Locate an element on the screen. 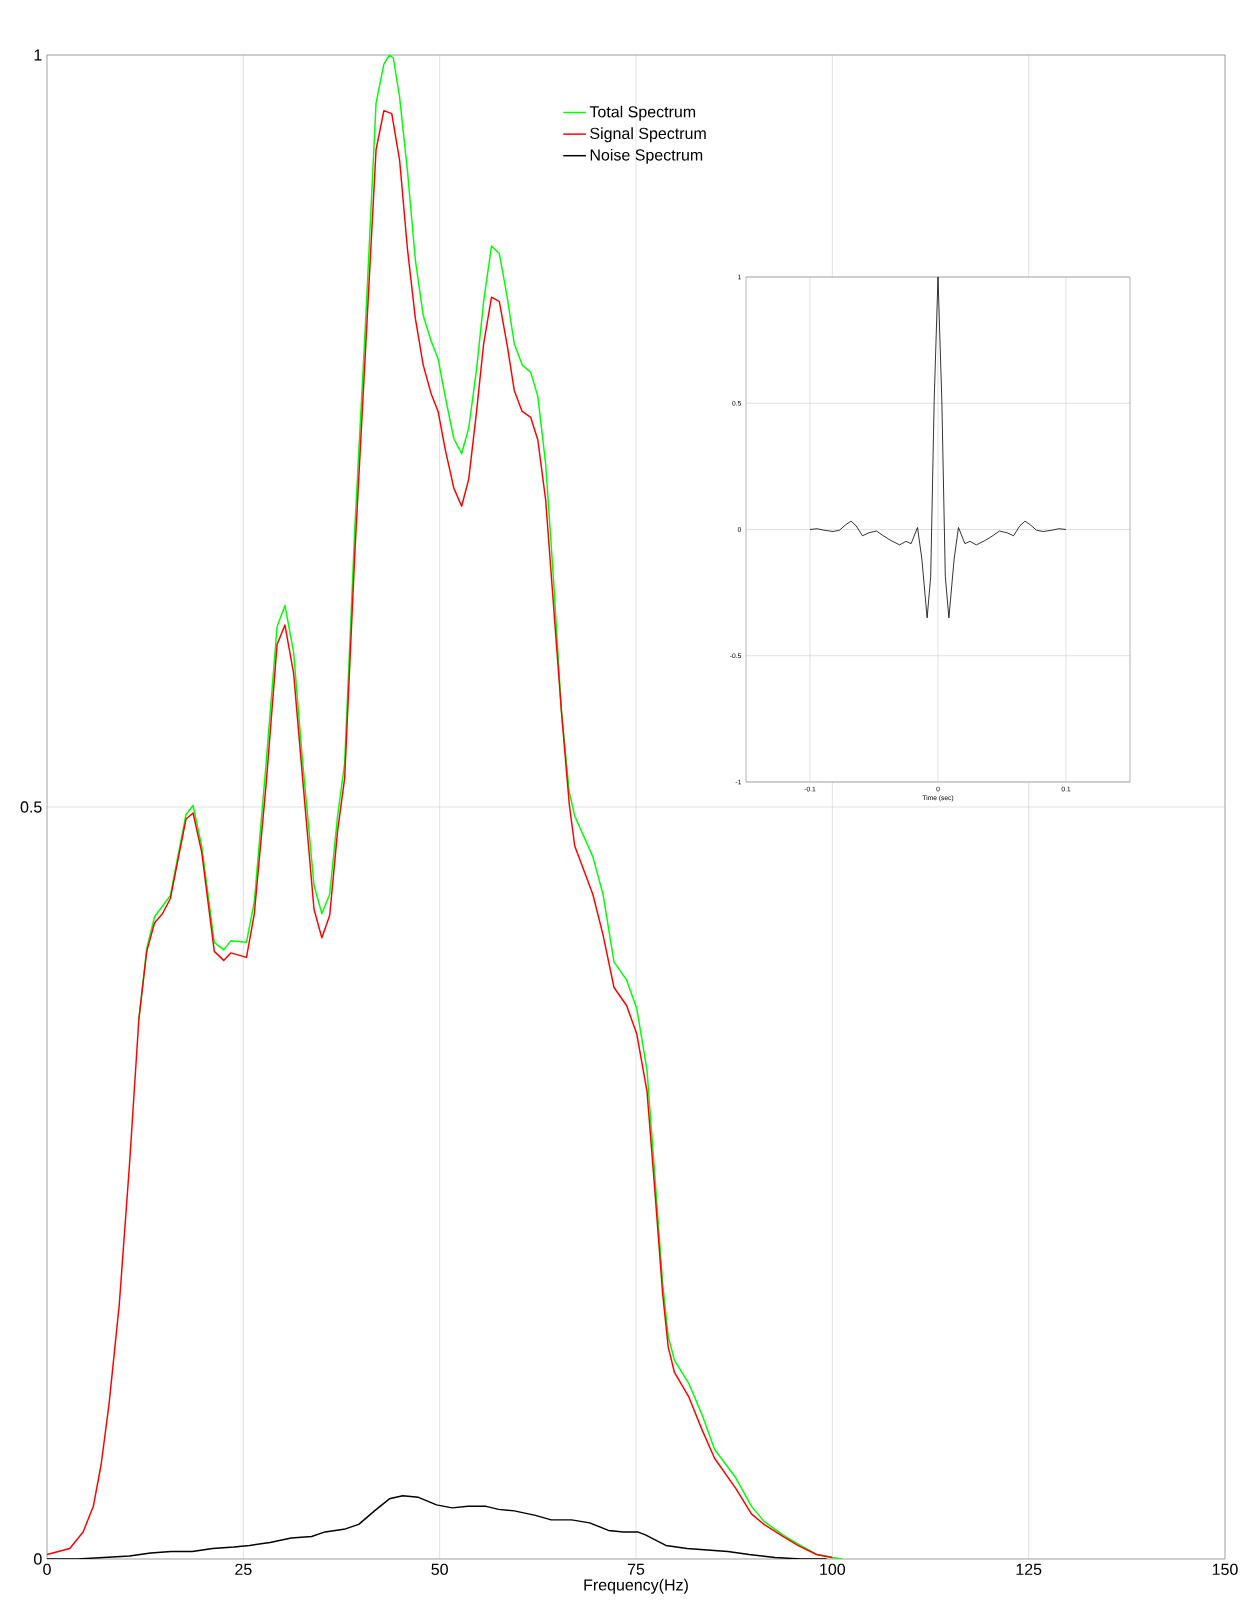 The image size is (1252, 1616). x-tick-label: 150 is located at coordinates (1225, 1569).